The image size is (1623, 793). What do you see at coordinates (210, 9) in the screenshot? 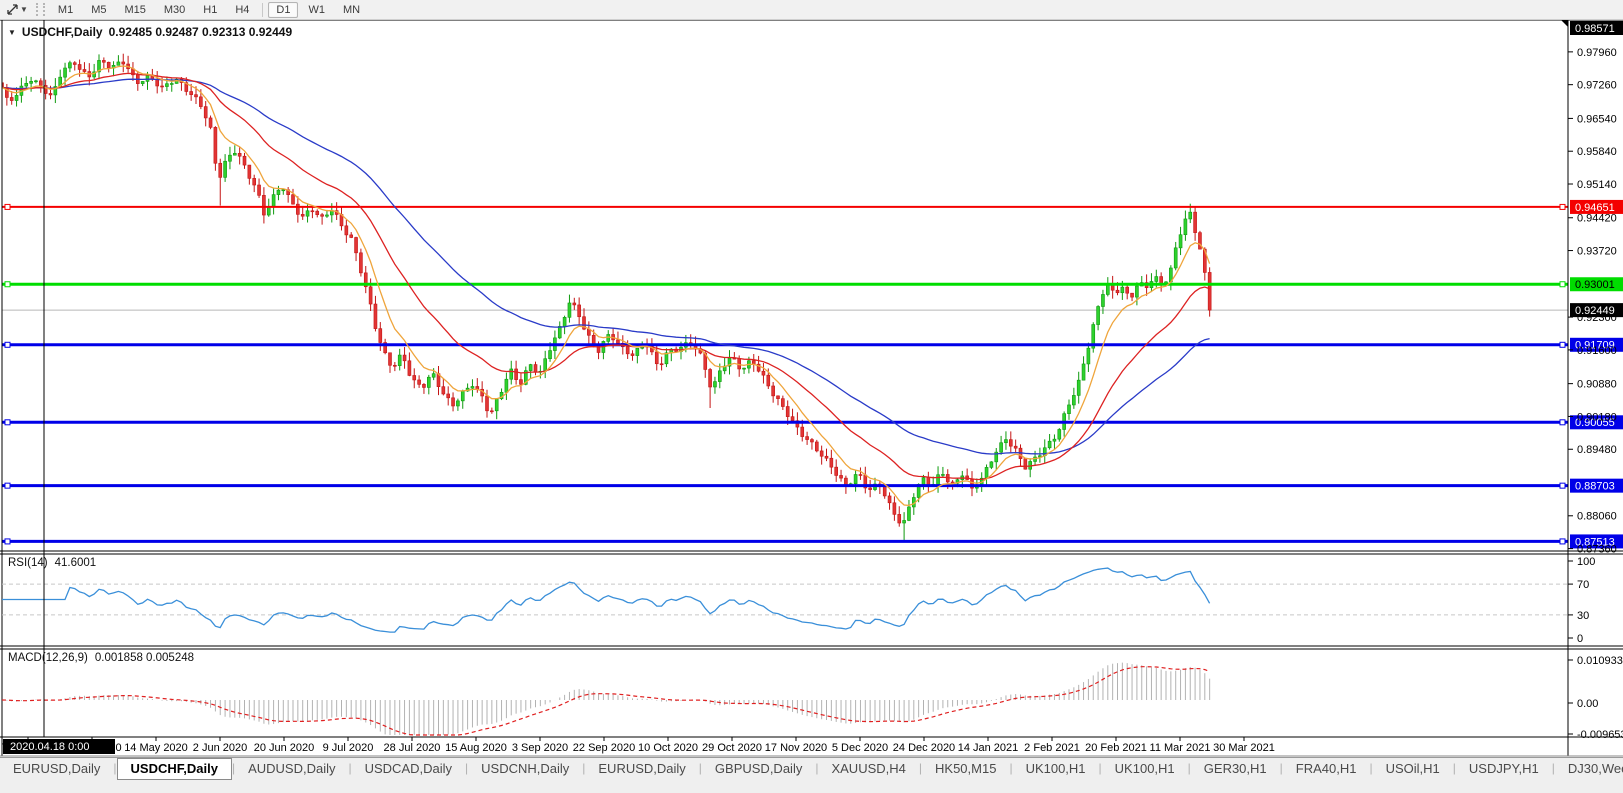
I see `timeframe-button-h1: H1` at bounding box center [210, 9].